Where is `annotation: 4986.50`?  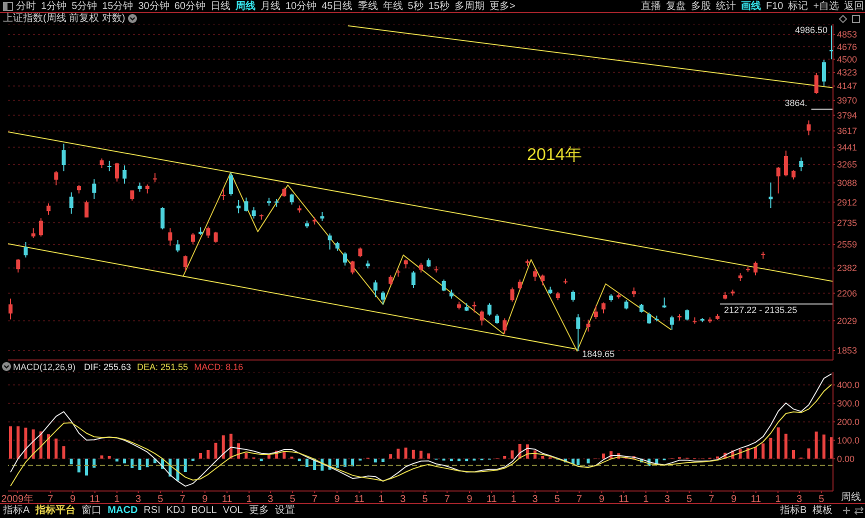 annotation: 4986.50 is located at coordinates (811, 30).